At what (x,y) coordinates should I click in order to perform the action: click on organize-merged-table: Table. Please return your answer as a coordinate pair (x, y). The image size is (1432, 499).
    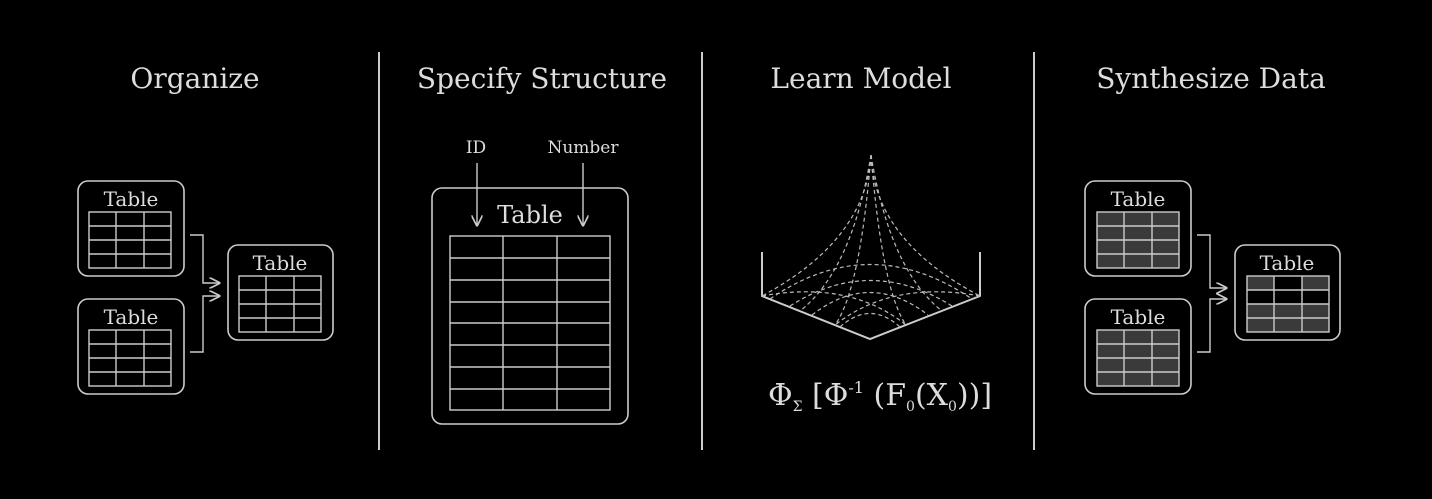
    Looking at the image, I should click on (280, 292).